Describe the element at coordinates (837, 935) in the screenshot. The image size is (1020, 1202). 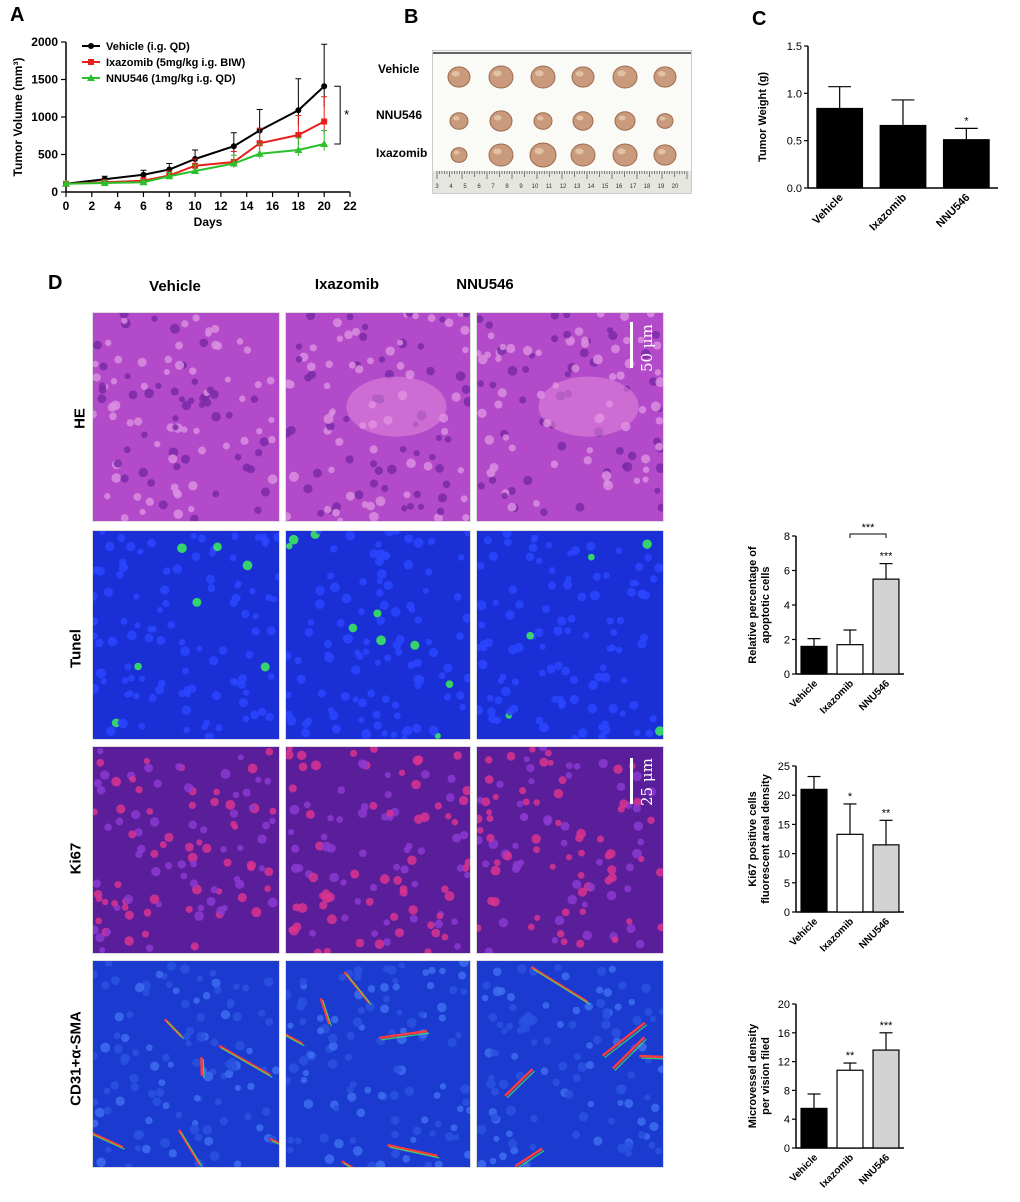
I see `category-label: Ixazomib` at that location.